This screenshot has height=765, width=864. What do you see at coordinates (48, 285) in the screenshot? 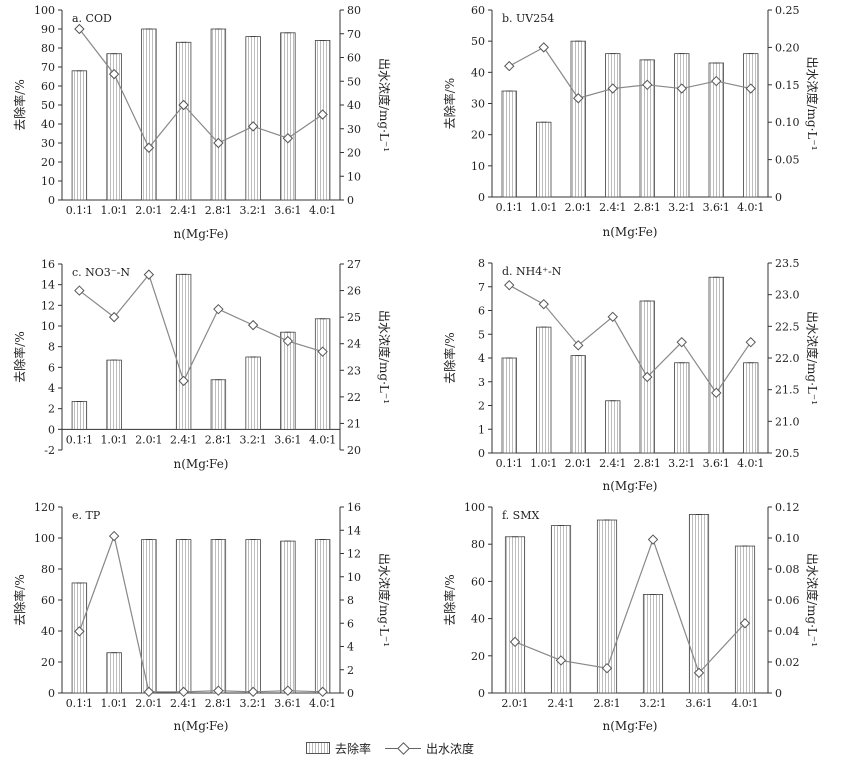
I see `left-tick-label: 14` at bounding box center [48, 285].